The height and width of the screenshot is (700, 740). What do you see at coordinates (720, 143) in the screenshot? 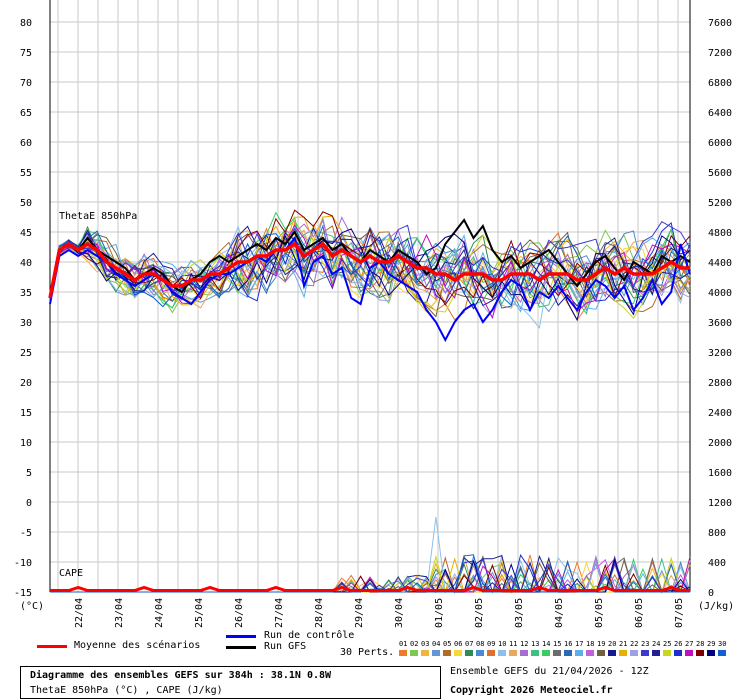
I see `right-tick-label: 6000` at bounding box center [720, 143].